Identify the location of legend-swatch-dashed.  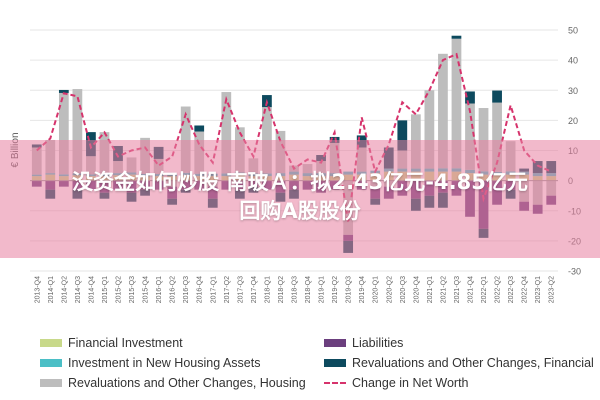
(335, 383).